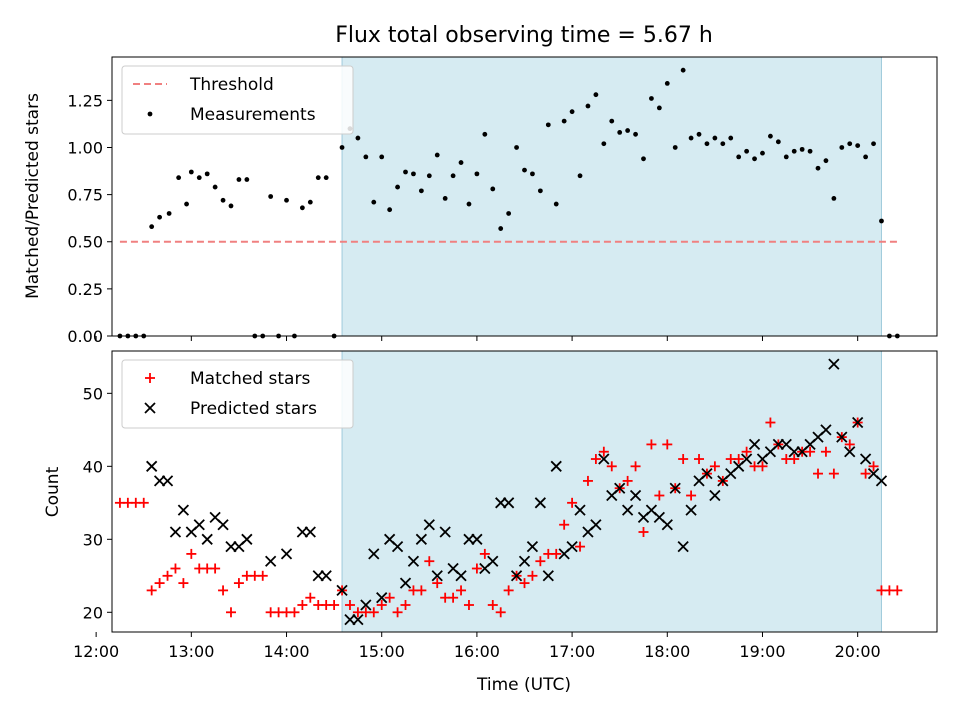 The image size is (960, 720). What do you see at coordinates (523, 685) in the screenshot?
I see `x-axis-label: Time (UTC)` at bounding box center [523, 685].